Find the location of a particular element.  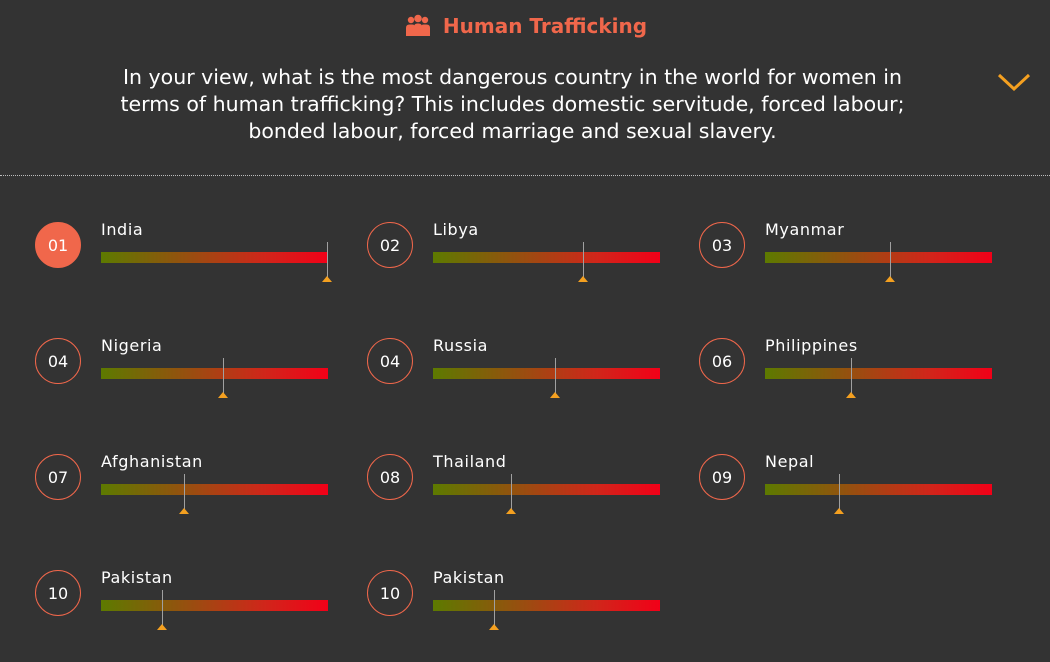

rank-badge: 08 is located at coordinates (390, 477).